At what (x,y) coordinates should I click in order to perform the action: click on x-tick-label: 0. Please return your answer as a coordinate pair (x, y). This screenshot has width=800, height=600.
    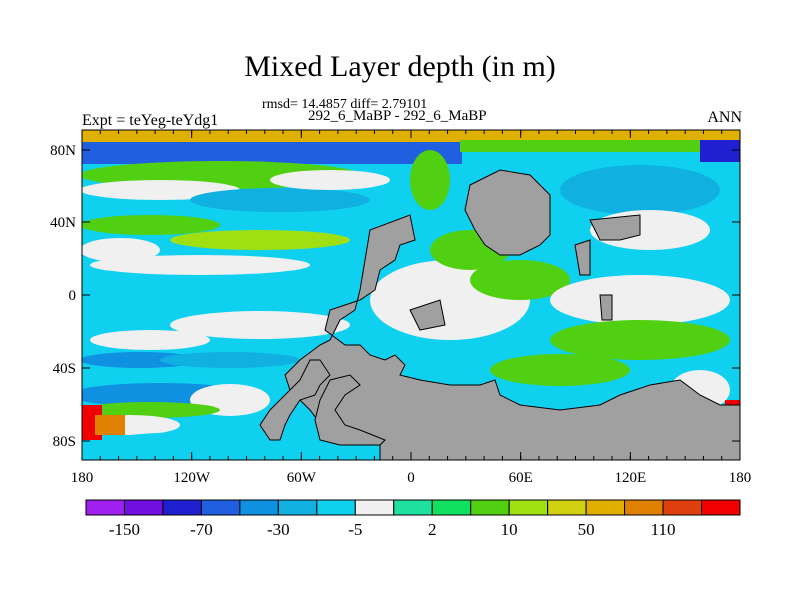
    Looking at the image, I should click on (411, 478).